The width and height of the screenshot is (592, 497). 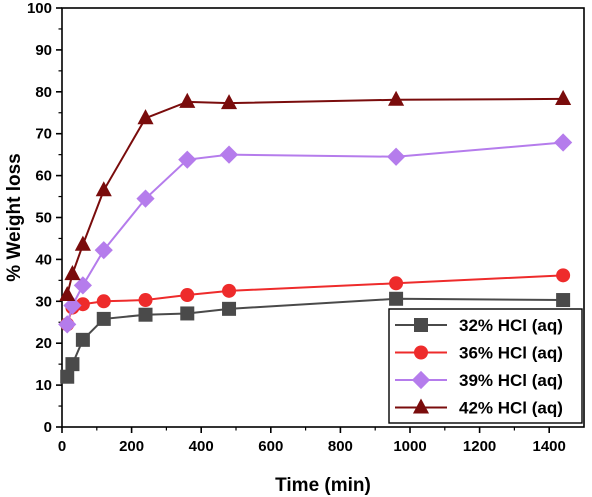 What do you see at coordinates (43, 259) in the screenshot?
I see `y-tick-label: 40` at bounding box center [43, 259].